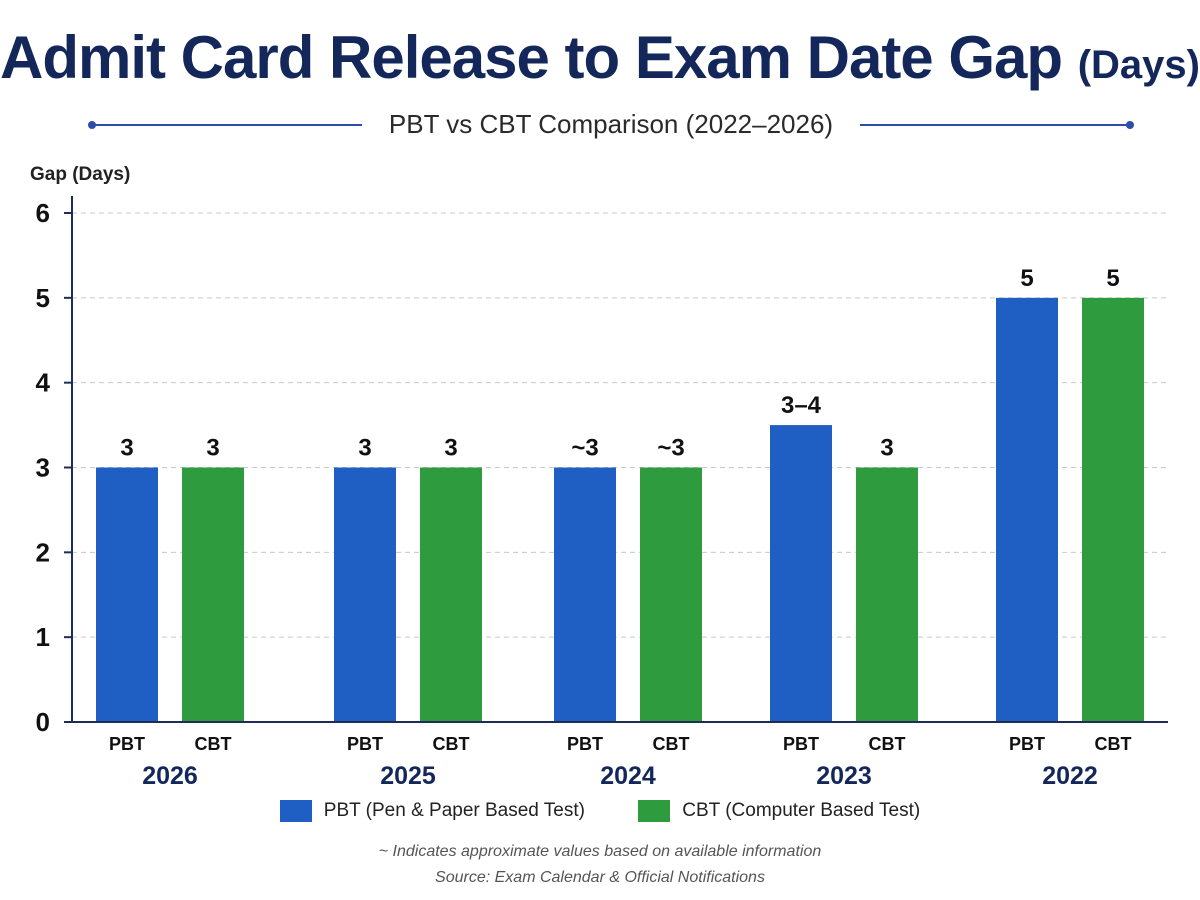 The width and height of the screenshot is (1200, 900). What do you see at coordinates (43, 637) in the screenshot?
I see `y-tick-label-1: 1` at bounding box center [43, 637].